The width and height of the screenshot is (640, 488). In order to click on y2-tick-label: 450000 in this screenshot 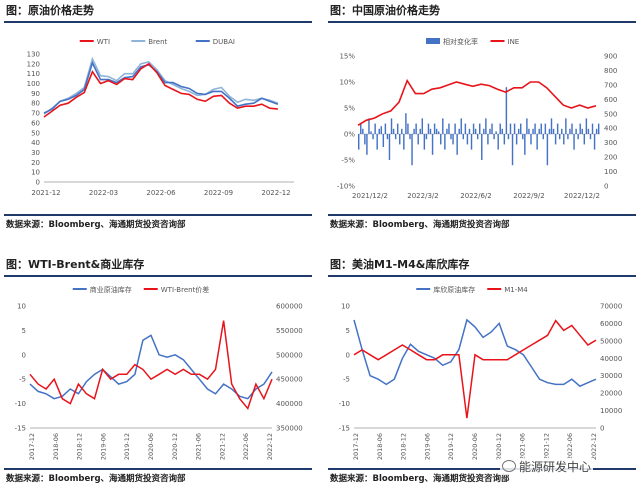, I will do `click(289, 380)`.